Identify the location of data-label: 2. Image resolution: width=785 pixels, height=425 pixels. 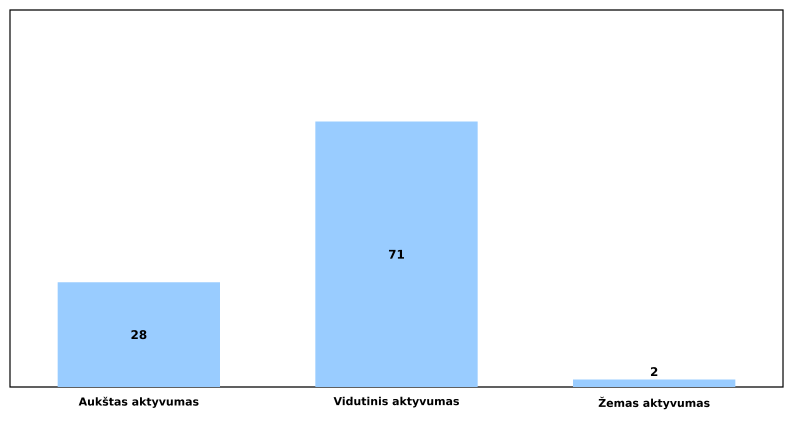
(654, 371).